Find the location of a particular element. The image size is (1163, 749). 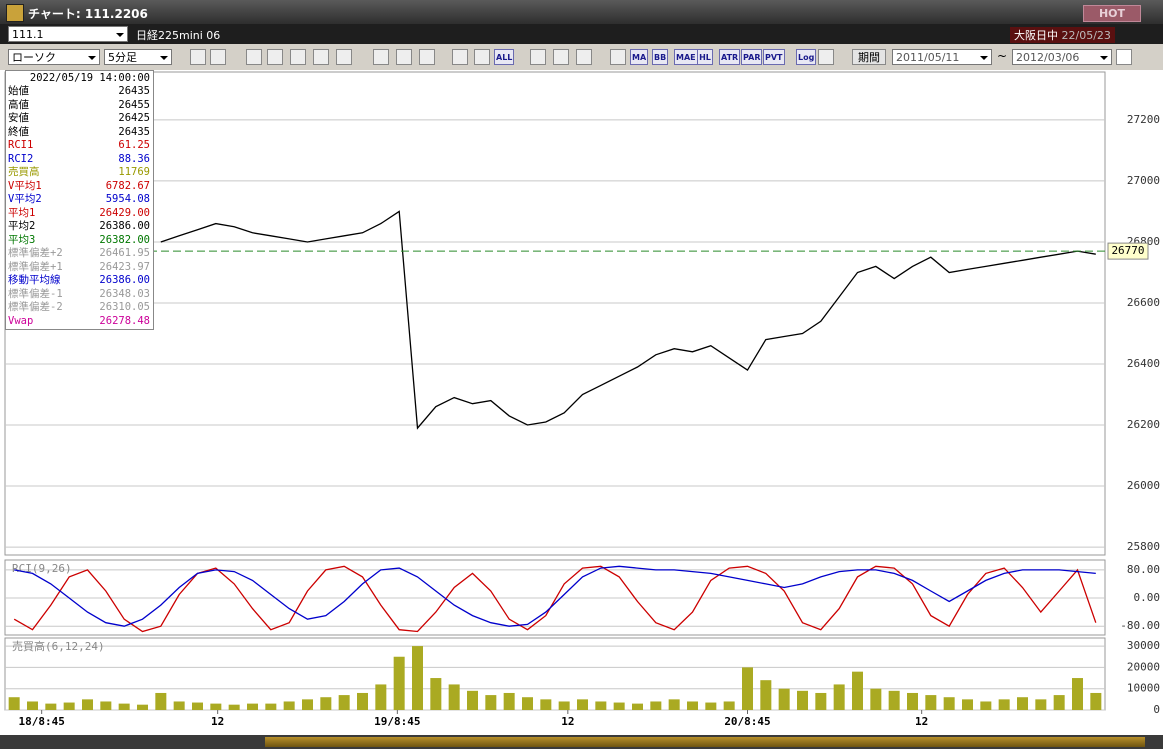

info-label: 標準偏差+2 is located at coordinates (35, 253).